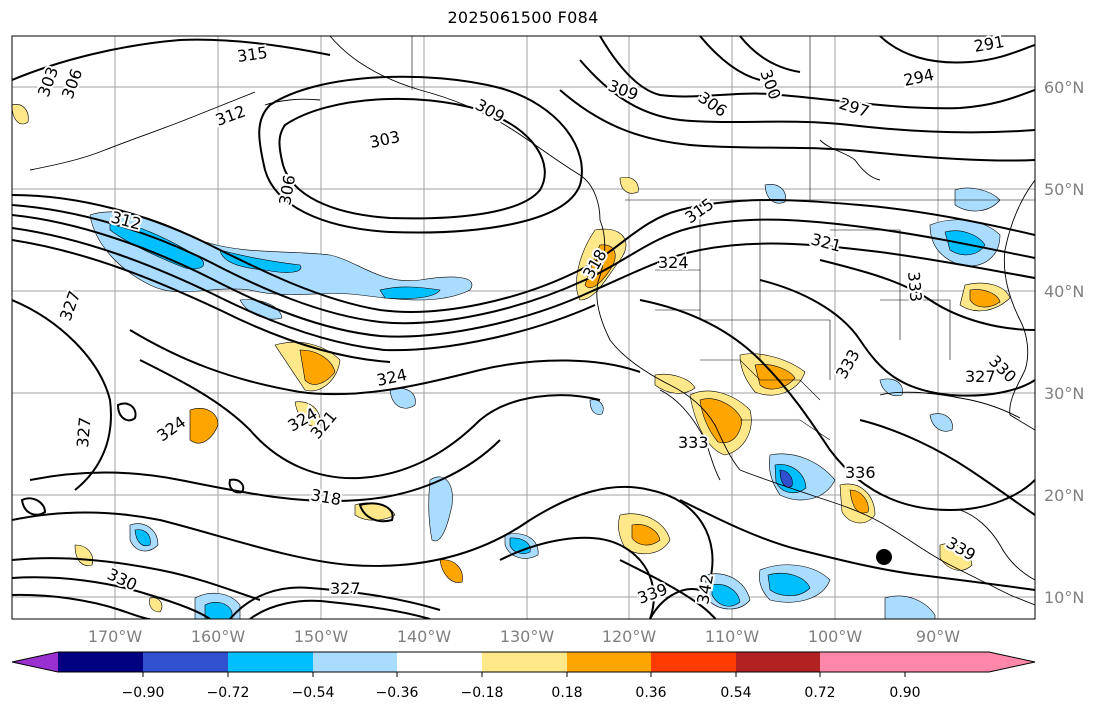  Describe the element at coordinates (35, 662) in the screenshot. I see `colorbar-extend-low` at that location.